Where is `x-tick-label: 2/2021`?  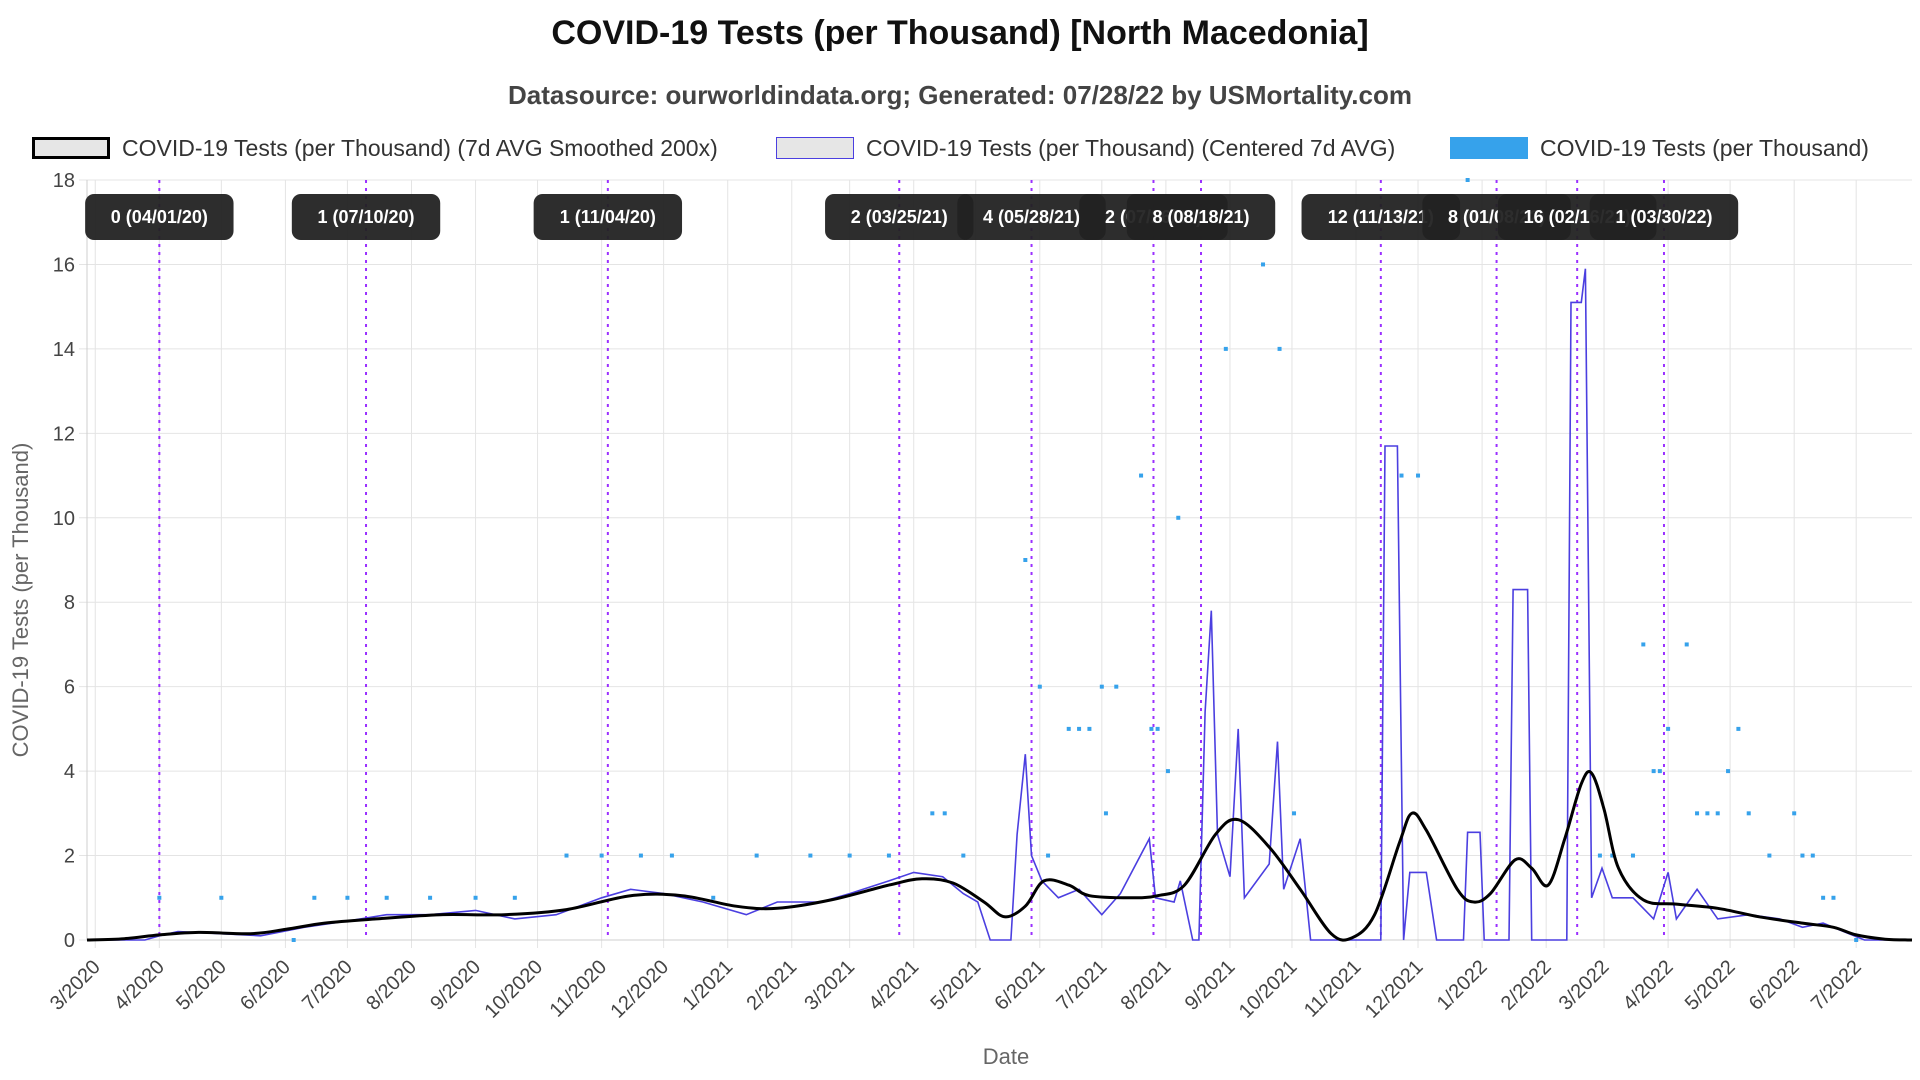
x-tick-label: 2/2021 is located at coordinates (772, 985).